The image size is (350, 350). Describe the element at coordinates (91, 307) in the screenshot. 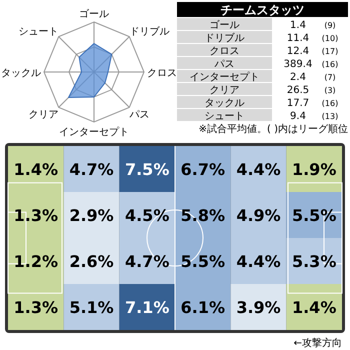

I see `data-label: 5.1%` at that location.